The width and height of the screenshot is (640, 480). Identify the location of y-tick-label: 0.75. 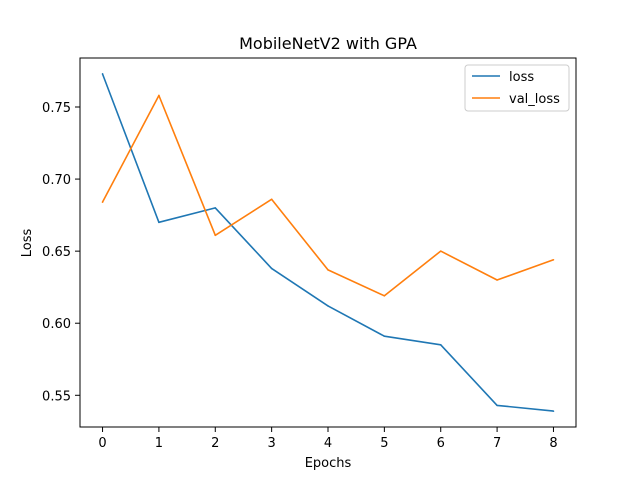
(56, 108).